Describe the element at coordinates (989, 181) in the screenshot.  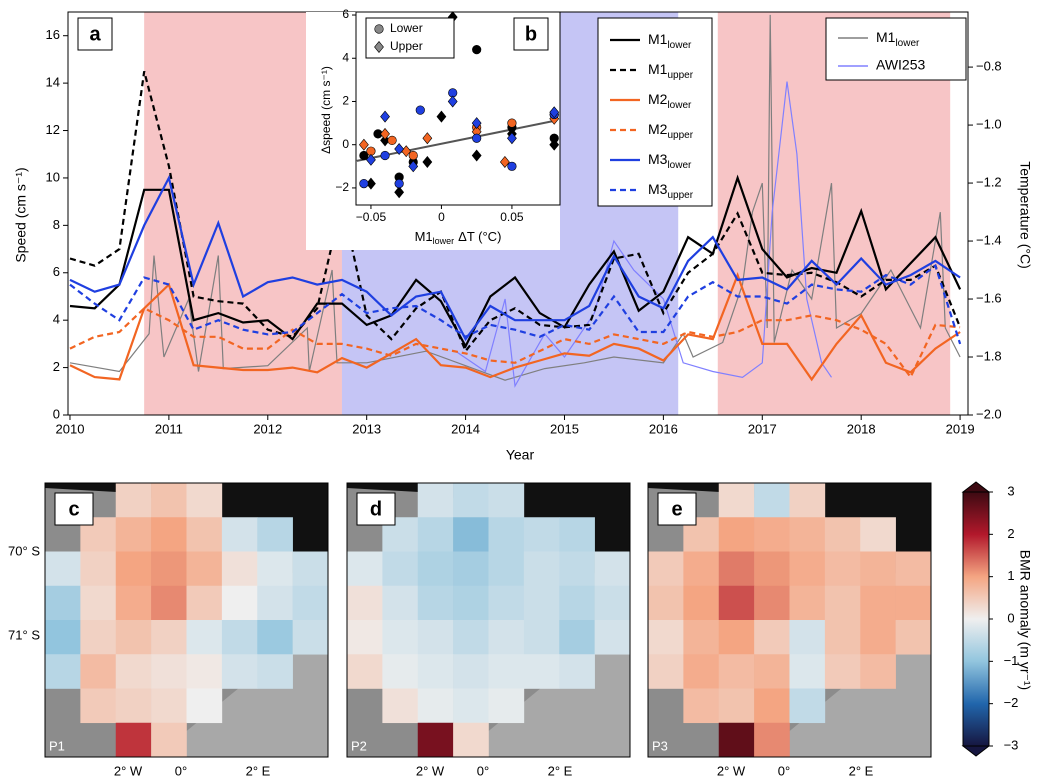
I see `y2-tick-label: −1.2` at that location.